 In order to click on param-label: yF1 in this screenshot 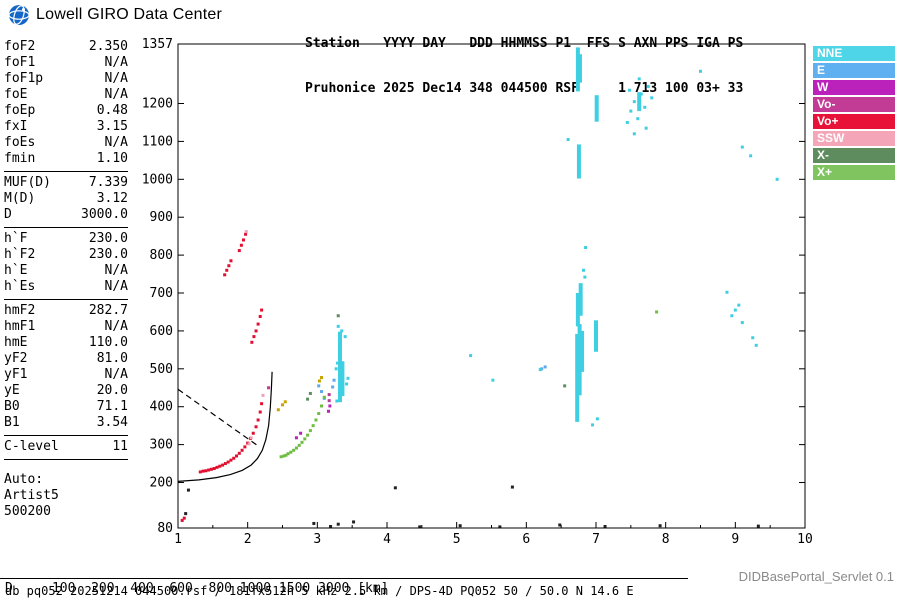, I will do `click(16, 374)`.